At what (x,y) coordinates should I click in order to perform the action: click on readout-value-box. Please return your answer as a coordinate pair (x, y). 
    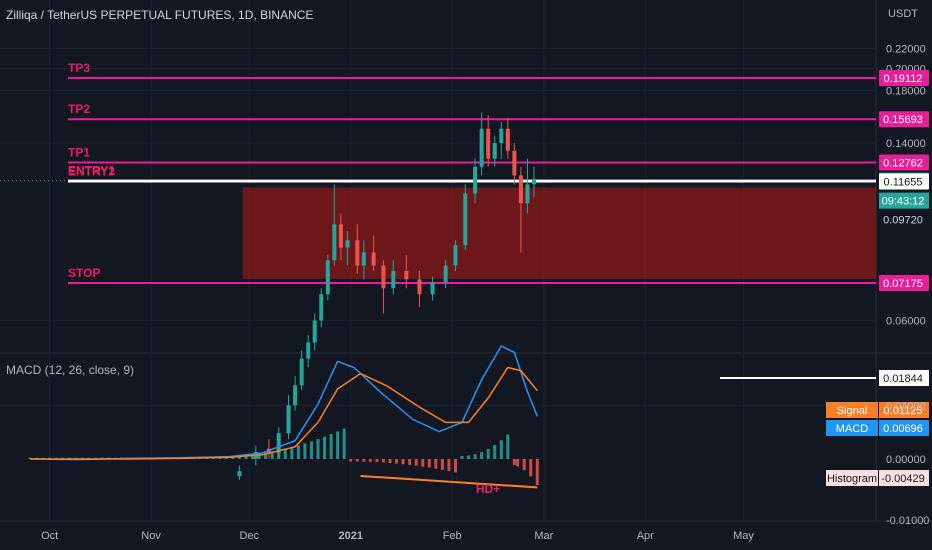
    Looking at the image, I should click on (904, 410).